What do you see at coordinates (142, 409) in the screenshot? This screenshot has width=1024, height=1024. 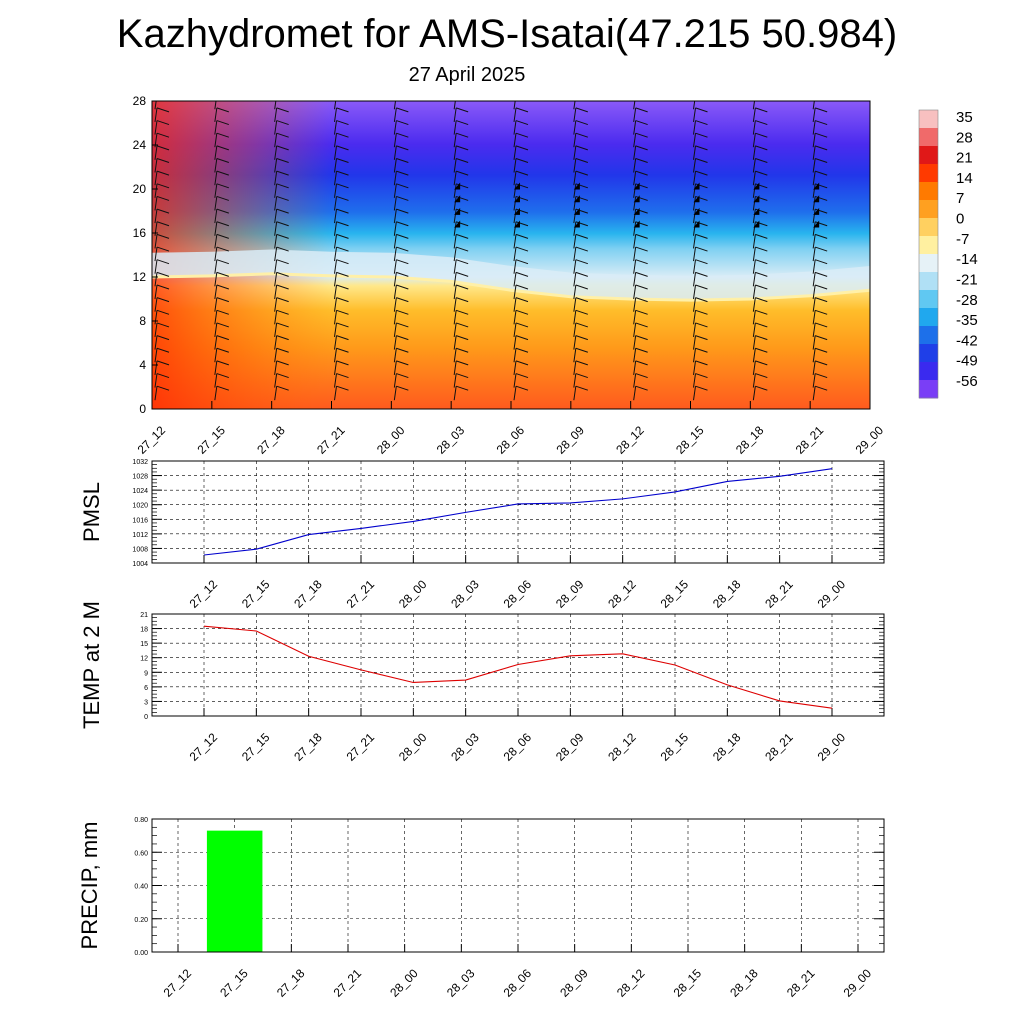 I see `y-tick-label: 0` at bounding box center [142, 409].